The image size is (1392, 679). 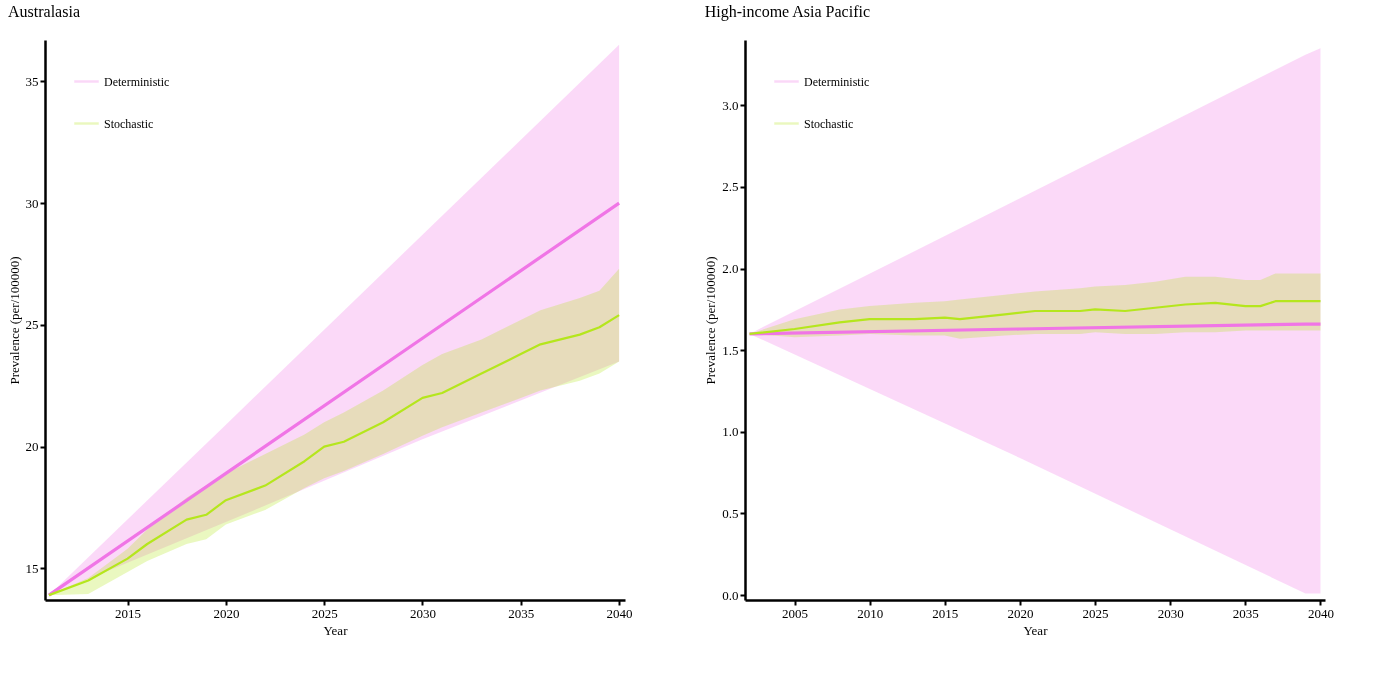 I want to click on chart-title: High-income Asia Pacific, so click(x=787, y=12).